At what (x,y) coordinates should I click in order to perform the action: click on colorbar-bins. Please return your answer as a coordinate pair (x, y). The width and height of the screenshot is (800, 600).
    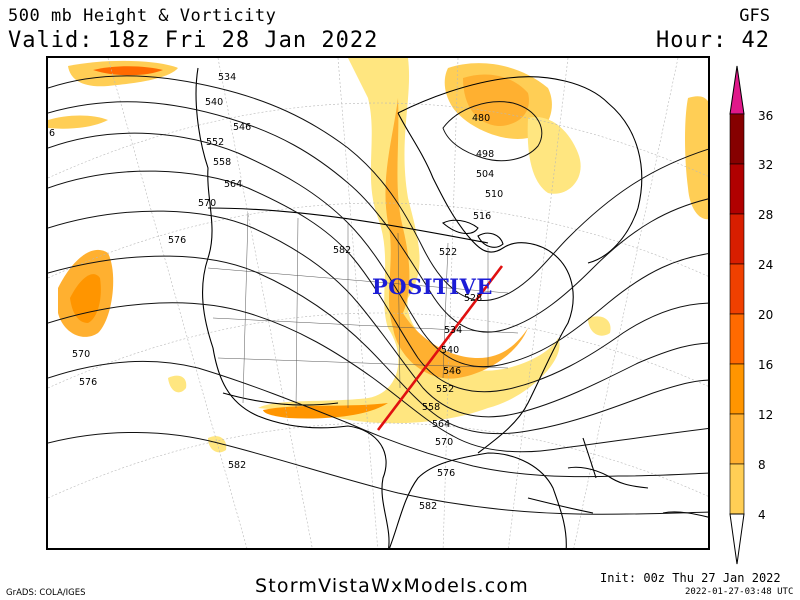
    Looking at the image, I should click on (737, 314).